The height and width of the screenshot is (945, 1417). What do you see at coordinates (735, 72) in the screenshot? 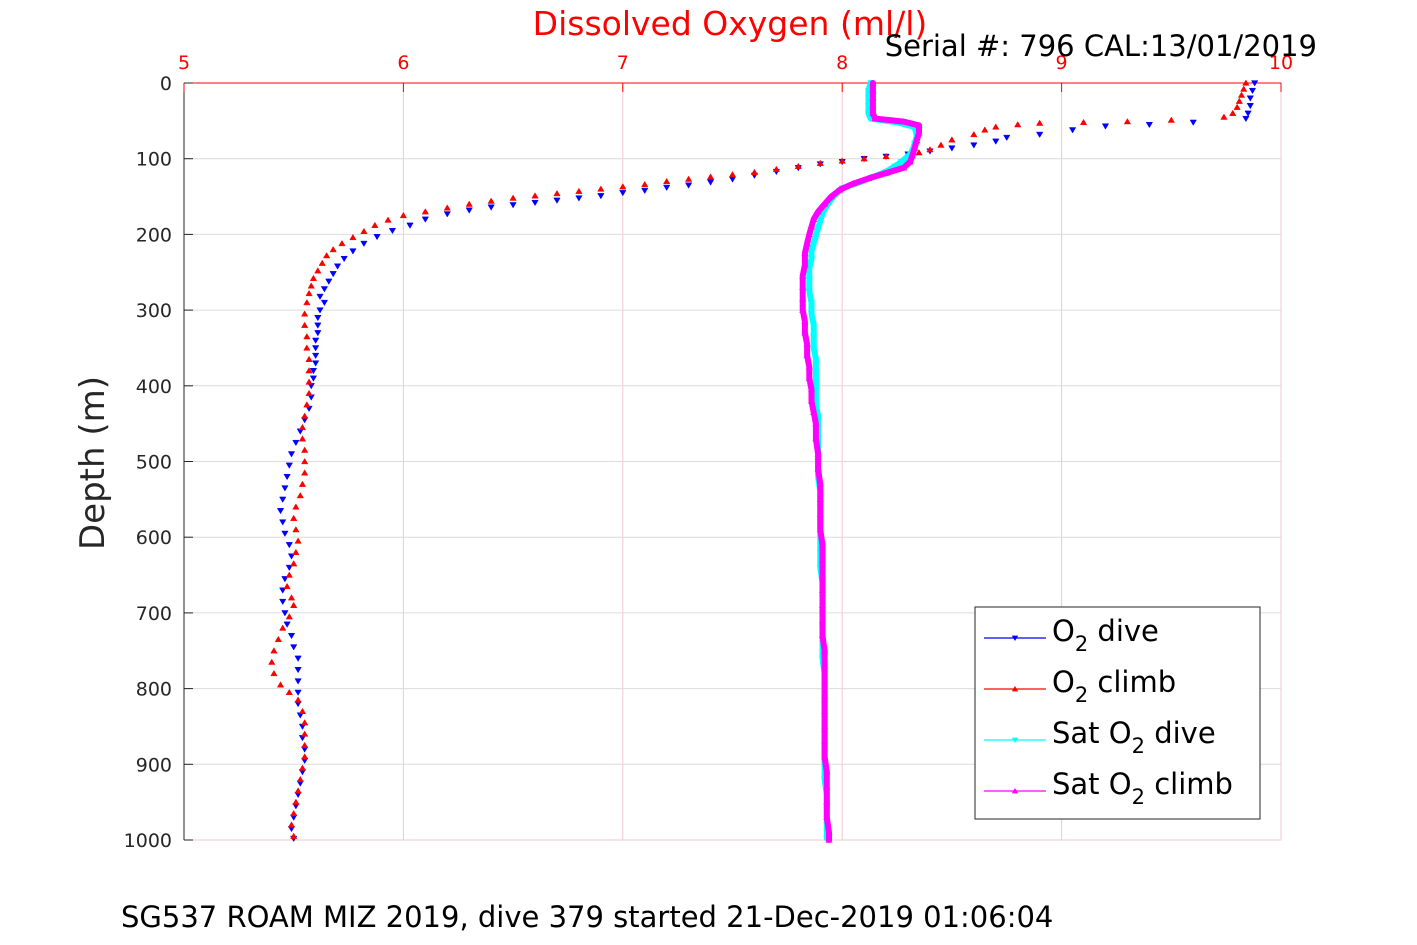
I see `x-axis-ticks: 5 6 7 8 9 10` at bounding box center [735, 72].